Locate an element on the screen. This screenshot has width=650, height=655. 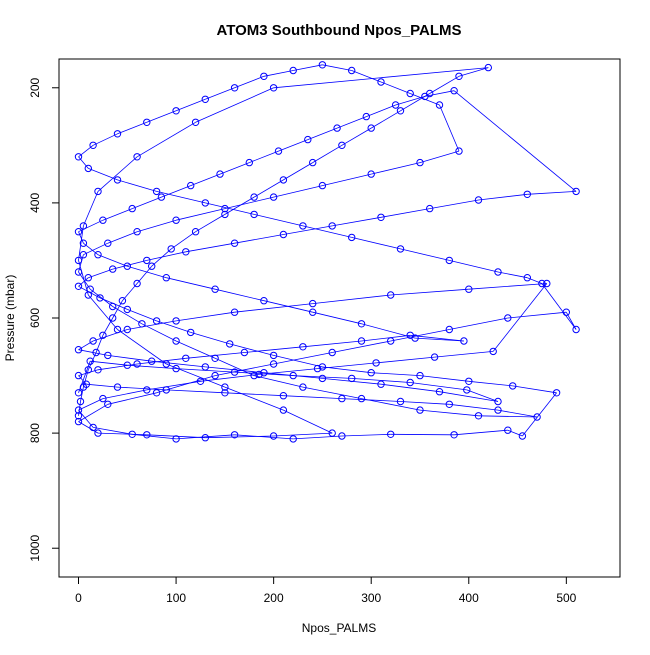
y-tick-label: 1000 is located at coordinates (35, 548).